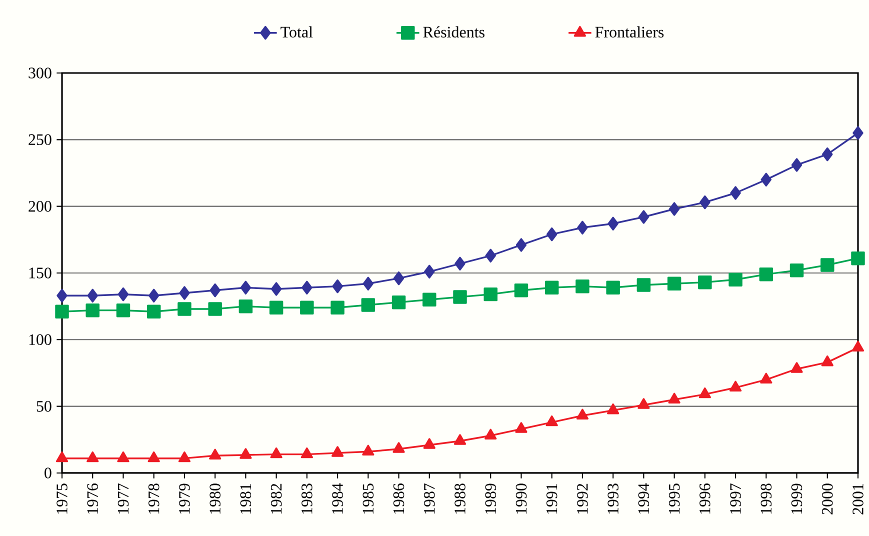  What do you see at coordinates (123, 499) in the screenshot?
I see `x-tick-label: 1977` at bounding box center [123, 499].